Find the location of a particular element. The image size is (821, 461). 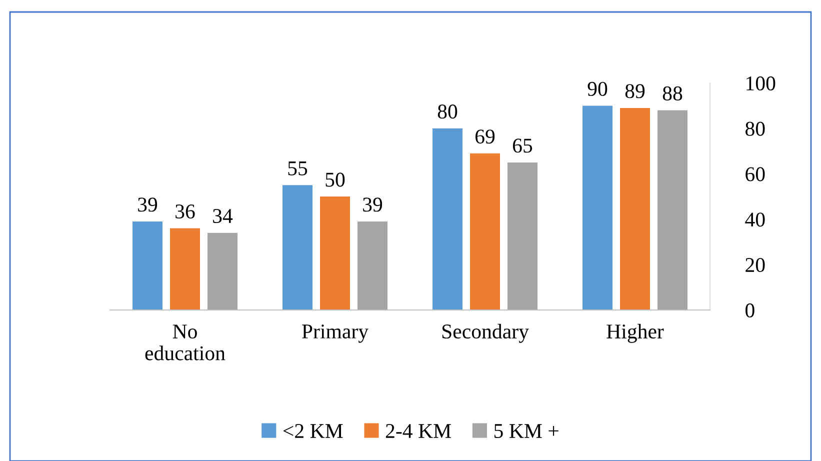

y-tick-label: 60 is located at coordinates (755, 174).